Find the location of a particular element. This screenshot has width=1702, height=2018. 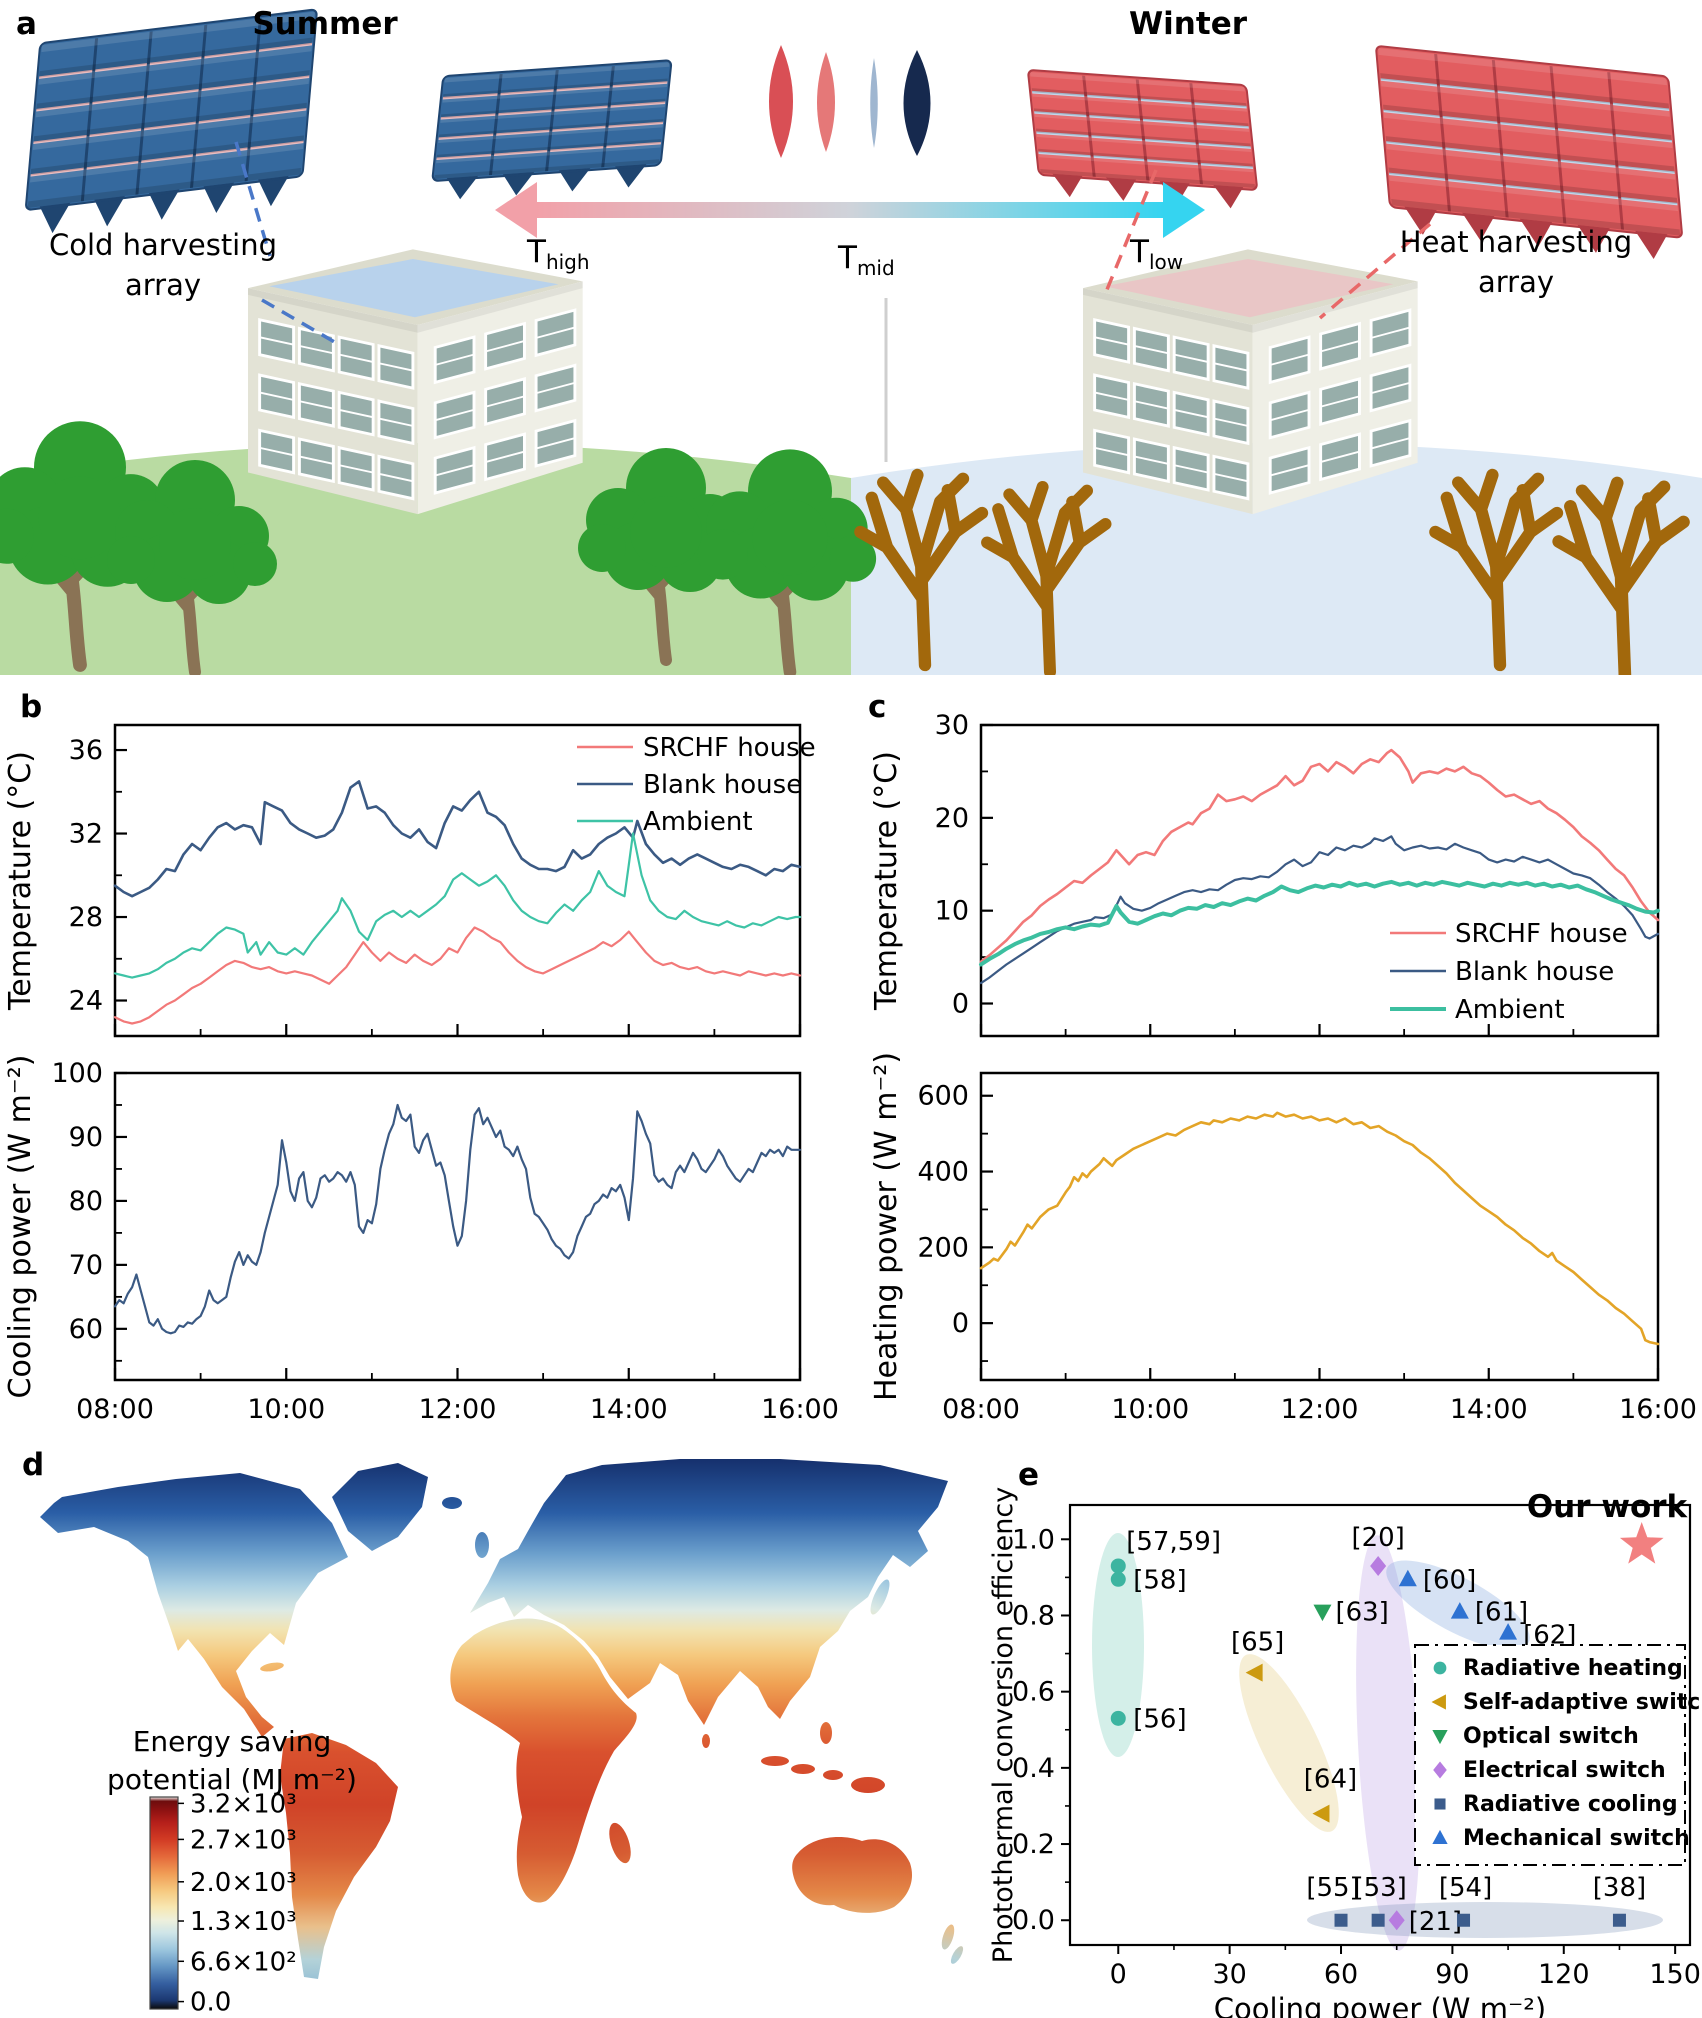

svg-text: 20 is located at coordinates (952, 818).